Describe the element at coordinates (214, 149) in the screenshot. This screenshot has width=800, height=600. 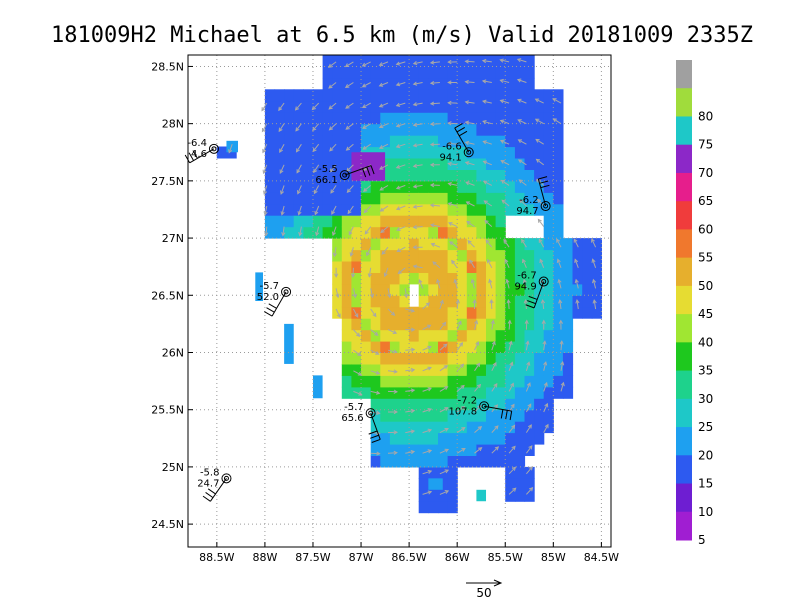
I see `station-marker-inner` at that location.